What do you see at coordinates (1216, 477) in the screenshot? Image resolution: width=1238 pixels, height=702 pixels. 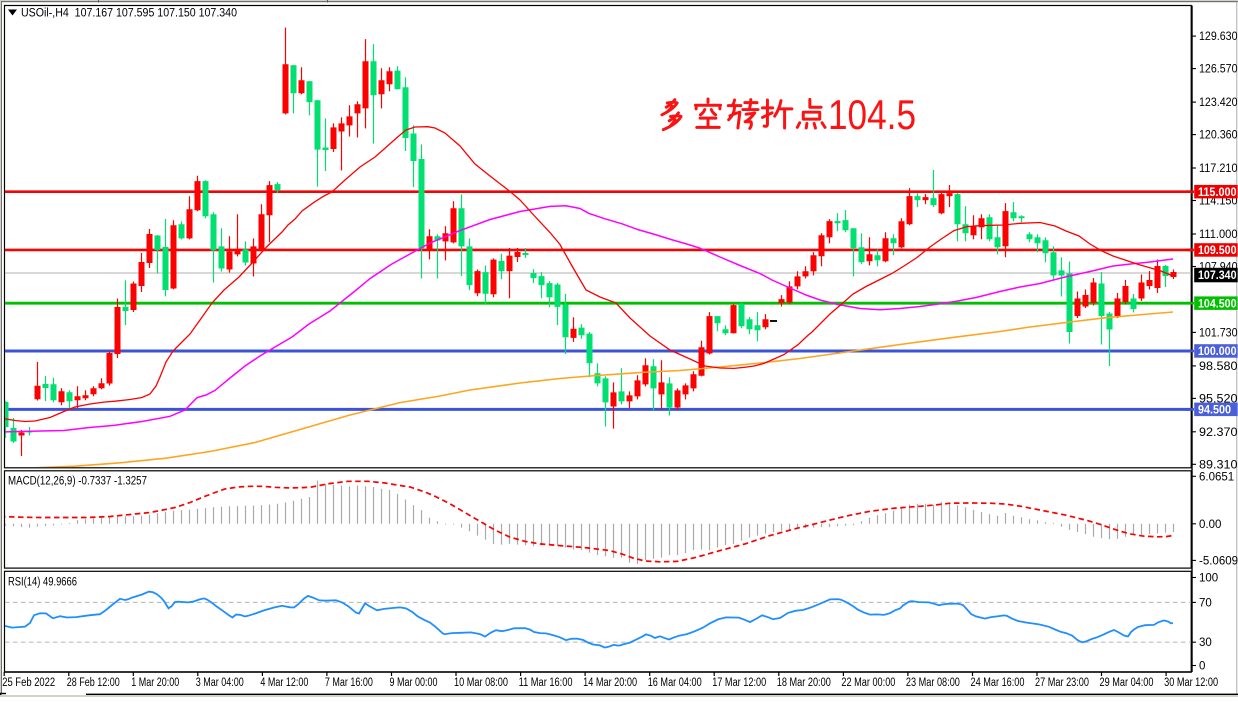 I see `svg-text: 6.0651` at bounding box center [1216, 477].